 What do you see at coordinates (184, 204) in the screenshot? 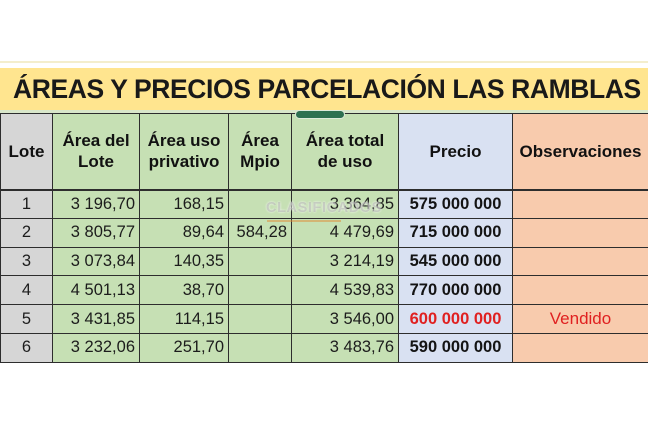
I see `cell-area-privativo: 168,15` at bounding box center [184, 204].